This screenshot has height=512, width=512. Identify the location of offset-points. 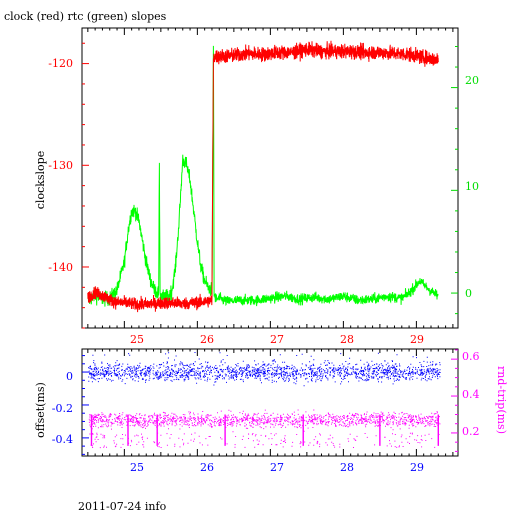
(264, 369).